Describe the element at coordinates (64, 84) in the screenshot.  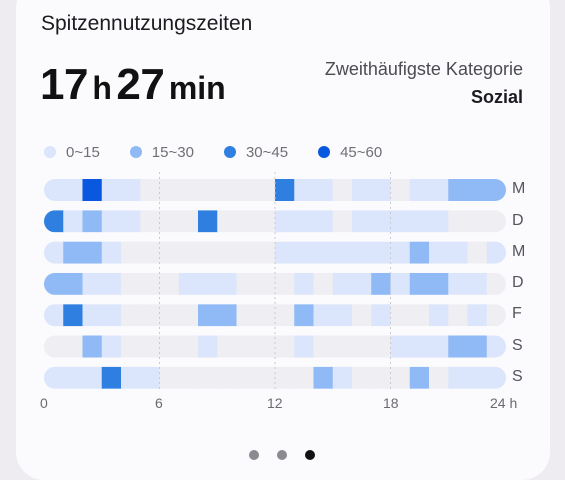
I see `total-hours: 17` at that location.